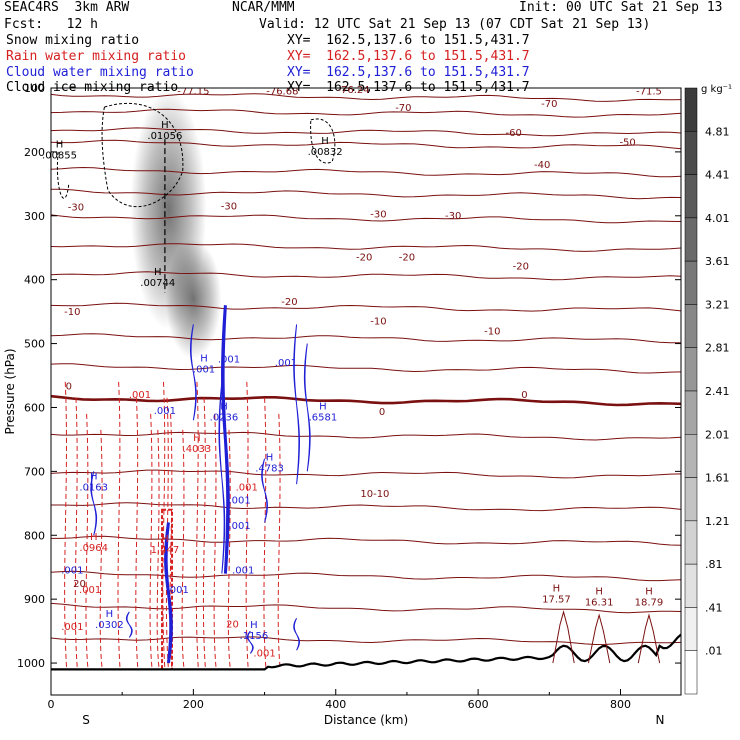 The width and height of the screenshot is (740, 740). Describe the element at coordinates (717, 261) in the screenshot. I see `colorbar-label: 3.61` at that location.